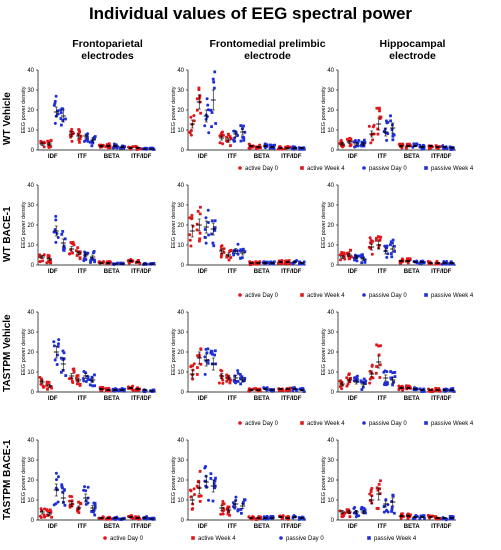  Describe the element at coordinates (452, 296) in the screenshot. I see `legend-label: passive Week 4` at that location.